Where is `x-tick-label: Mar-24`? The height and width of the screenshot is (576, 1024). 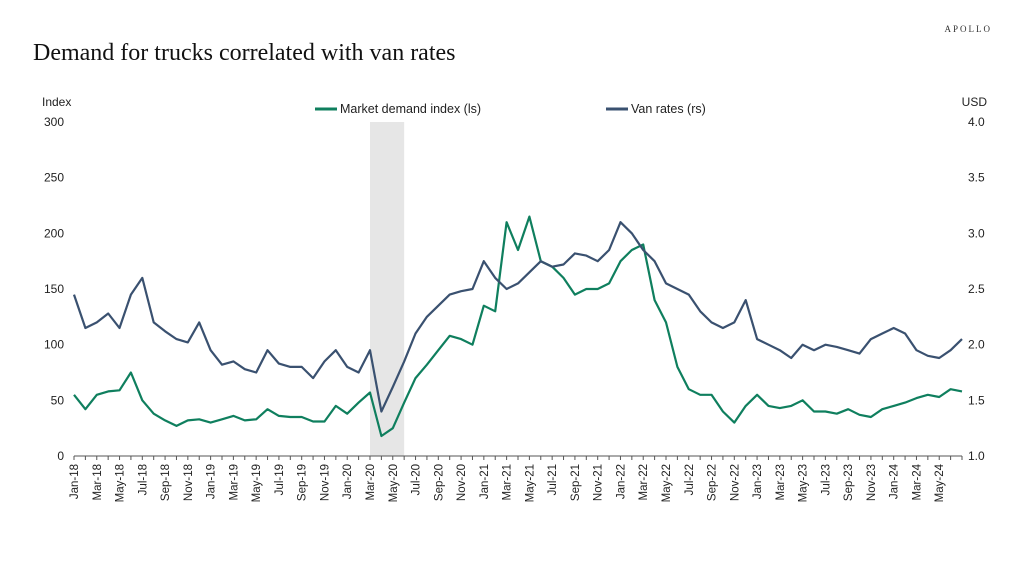
x-tick-label: Mar-24 is located at coordinates (917, 481).